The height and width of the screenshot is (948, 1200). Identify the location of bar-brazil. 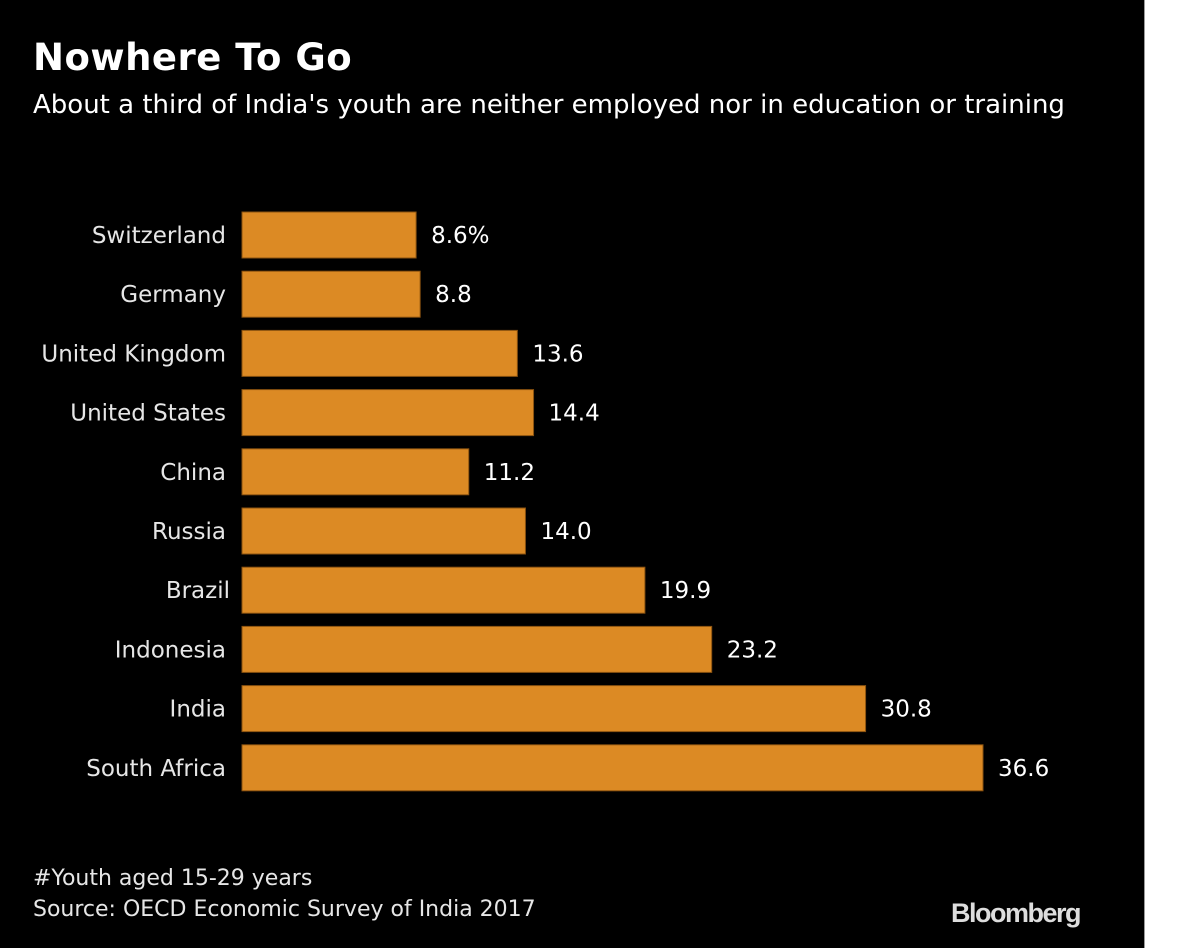
(443, 590).